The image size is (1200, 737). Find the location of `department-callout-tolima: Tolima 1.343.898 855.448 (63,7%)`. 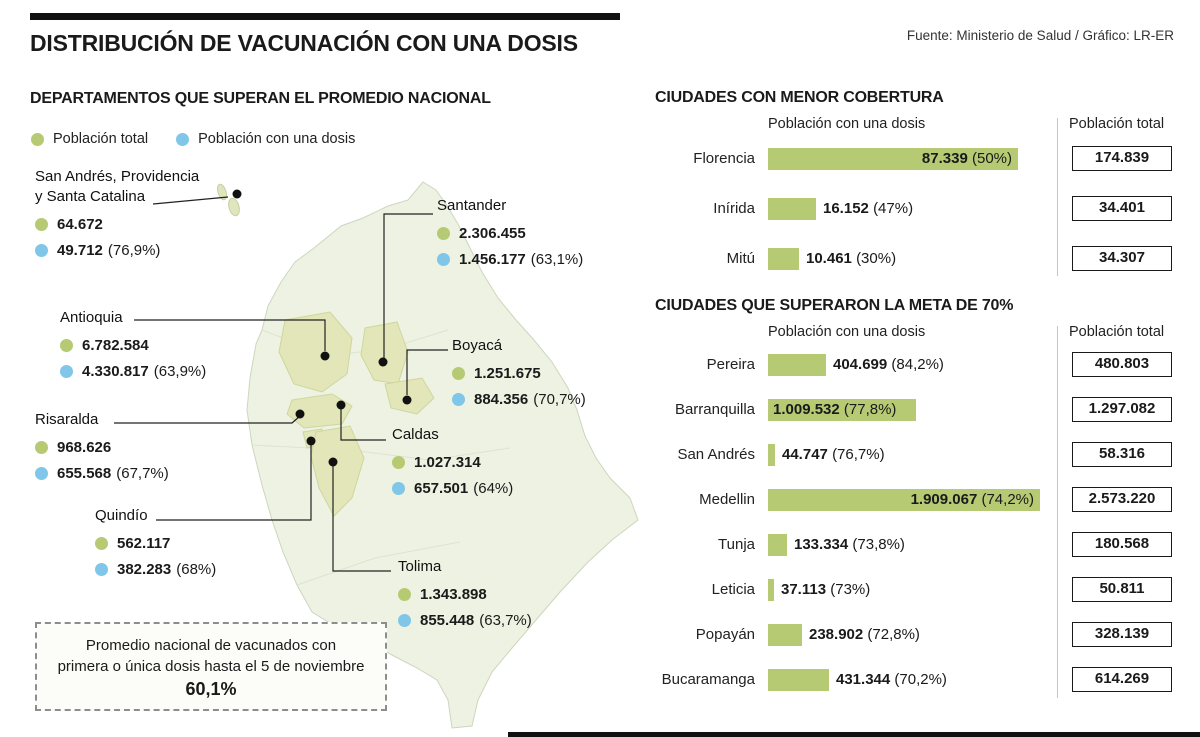

department-callout-tolima: Tolima 1.343.898 855.448 (63,7%) is located at coordinates (465, 593).